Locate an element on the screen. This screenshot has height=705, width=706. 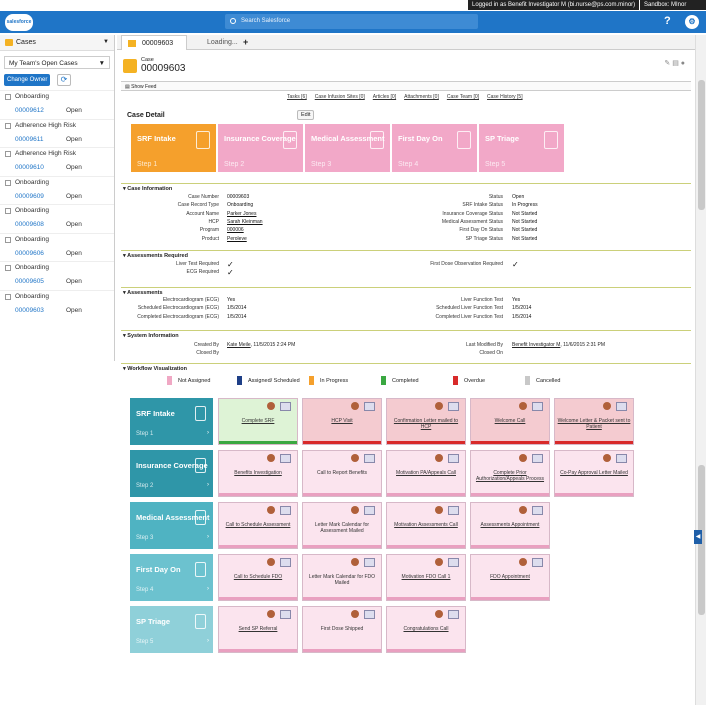
related-link: Case Team [0] is located at coordinates (463, 97).